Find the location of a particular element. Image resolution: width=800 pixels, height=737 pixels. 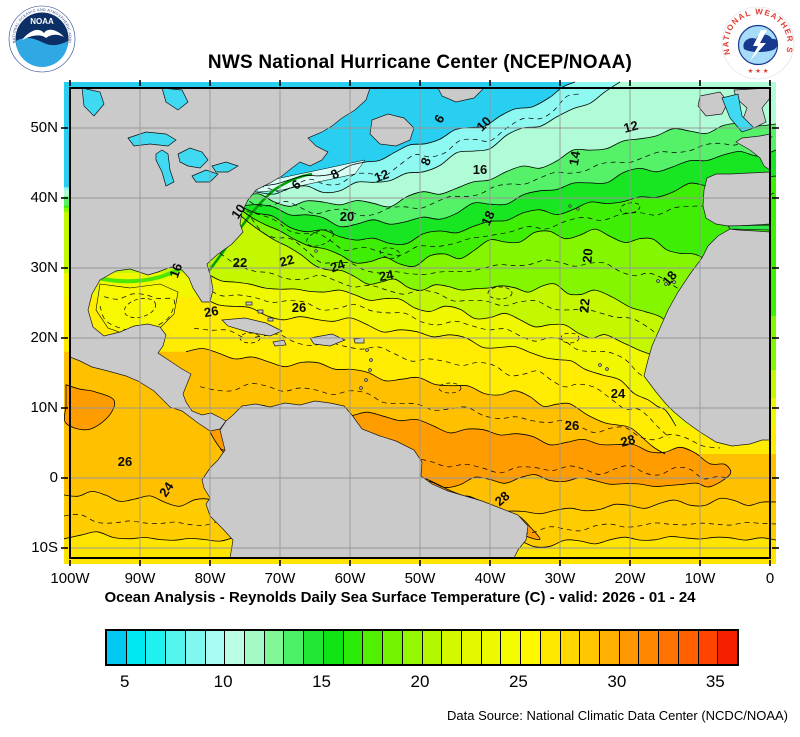

temperature-colorbar is located at coordinates (422, 647).